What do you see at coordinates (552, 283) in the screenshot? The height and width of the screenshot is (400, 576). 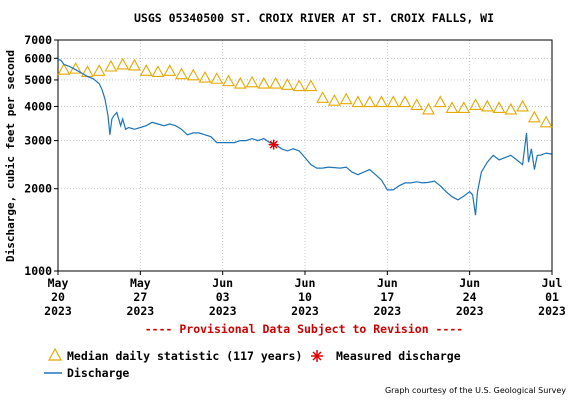 I see `x-tick-label: Jul` at bounding box center [552, 283].